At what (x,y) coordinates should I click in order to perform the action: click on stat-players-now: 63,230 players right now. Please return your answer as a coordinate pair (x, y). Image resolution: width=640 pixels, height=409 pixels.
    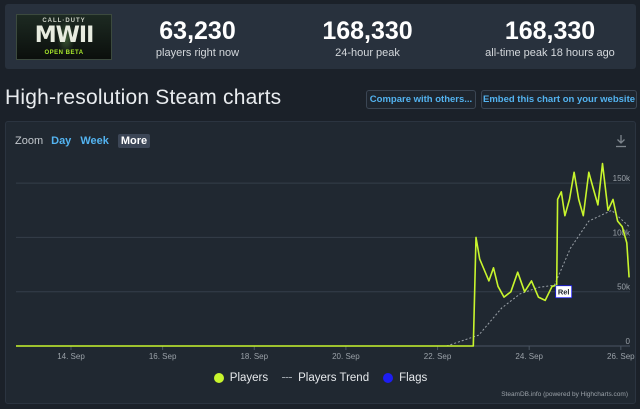
    Looking at the image, I should click on (197, 38).